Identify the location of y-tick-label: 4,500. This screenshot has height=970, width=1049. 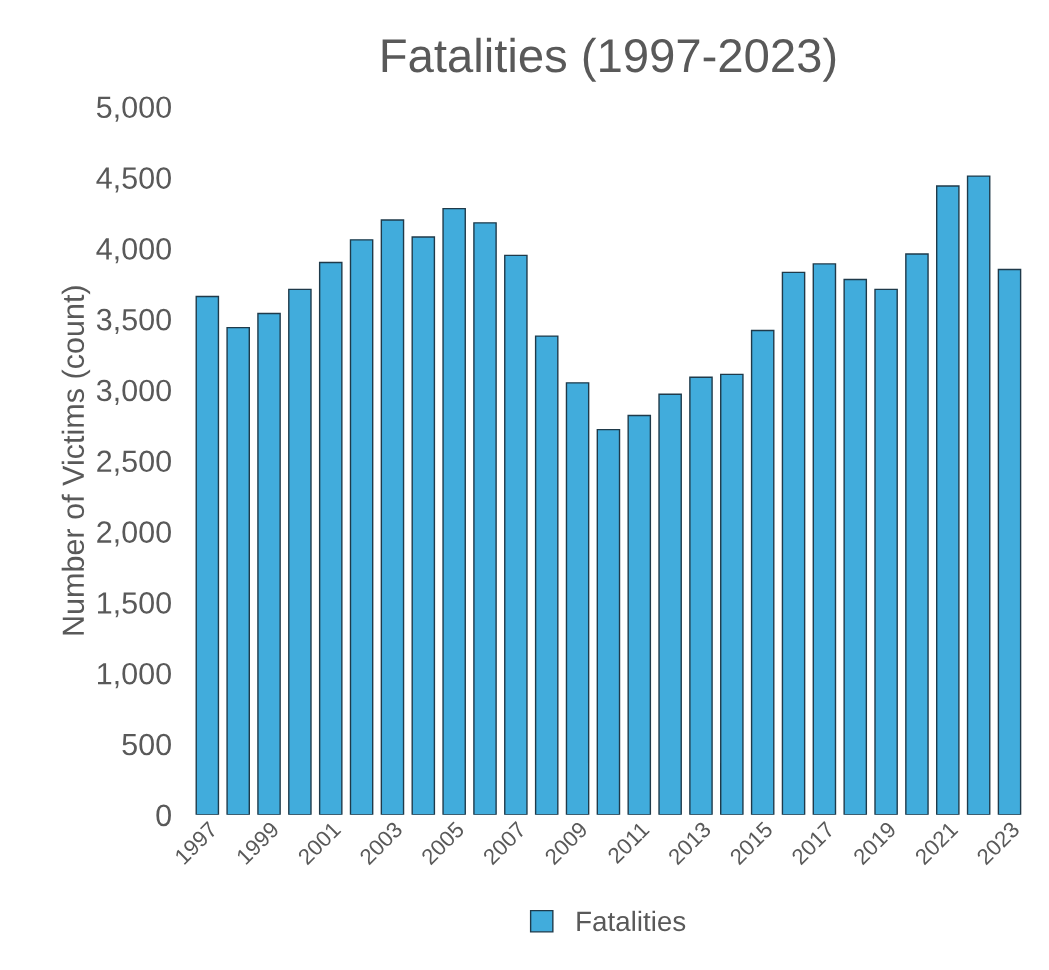
(133, 180).